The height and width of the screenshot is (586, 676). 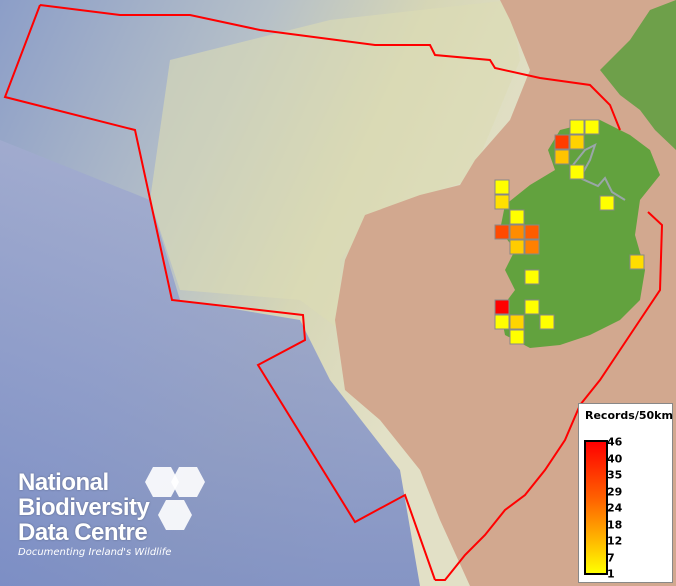 What do you see at coordinates (615, 508) in the screenshot?
I see `legend-tick: 24` at bounding box center [615, 508].